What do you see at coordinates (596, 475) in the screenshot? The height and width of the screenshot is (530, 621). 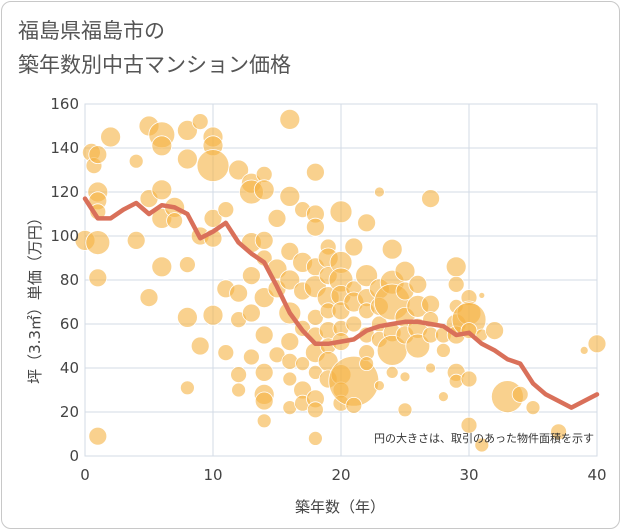 I see `x-tick-label: 40` at bounding box center [596, 475].